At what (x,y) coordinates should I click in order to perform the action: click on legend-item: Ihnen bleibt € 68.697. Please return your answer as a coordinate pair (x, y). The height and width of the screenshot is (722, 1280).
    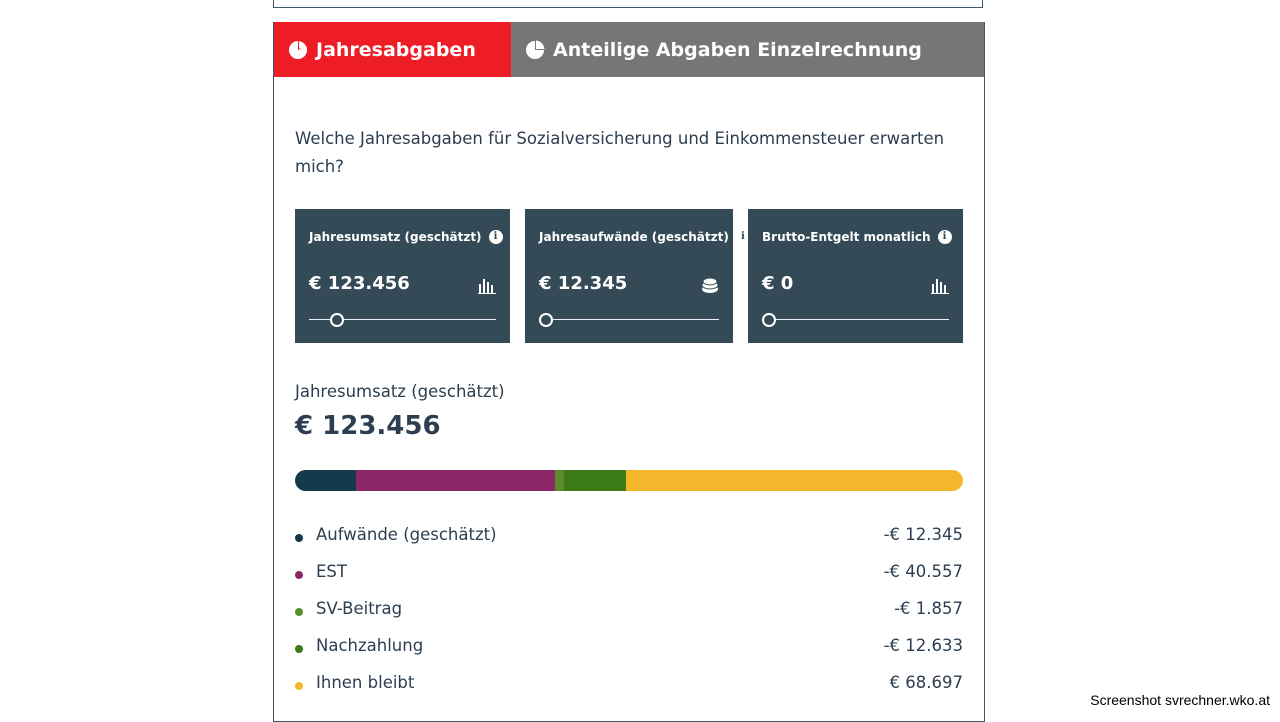
    Looking at the image, I should click on (629, 688).